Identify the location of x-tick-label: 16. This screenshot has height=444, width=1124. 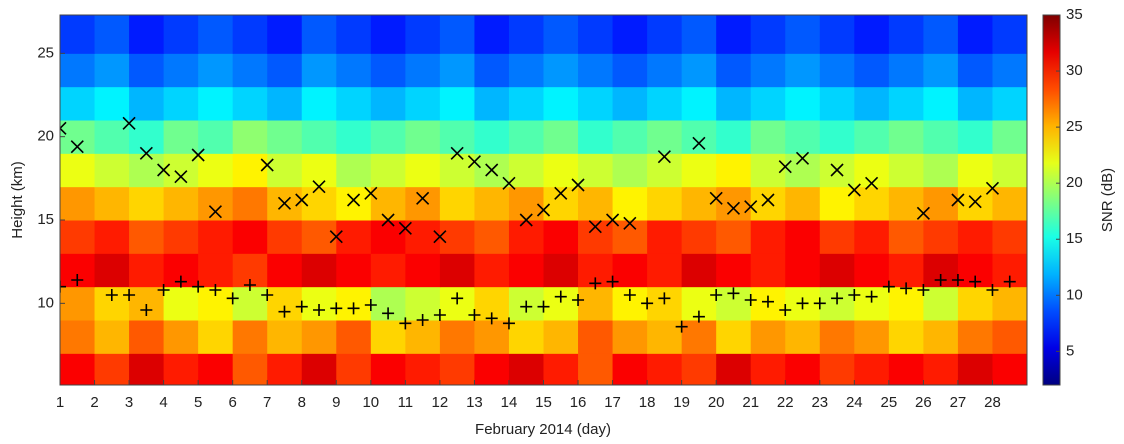
(578, 402).